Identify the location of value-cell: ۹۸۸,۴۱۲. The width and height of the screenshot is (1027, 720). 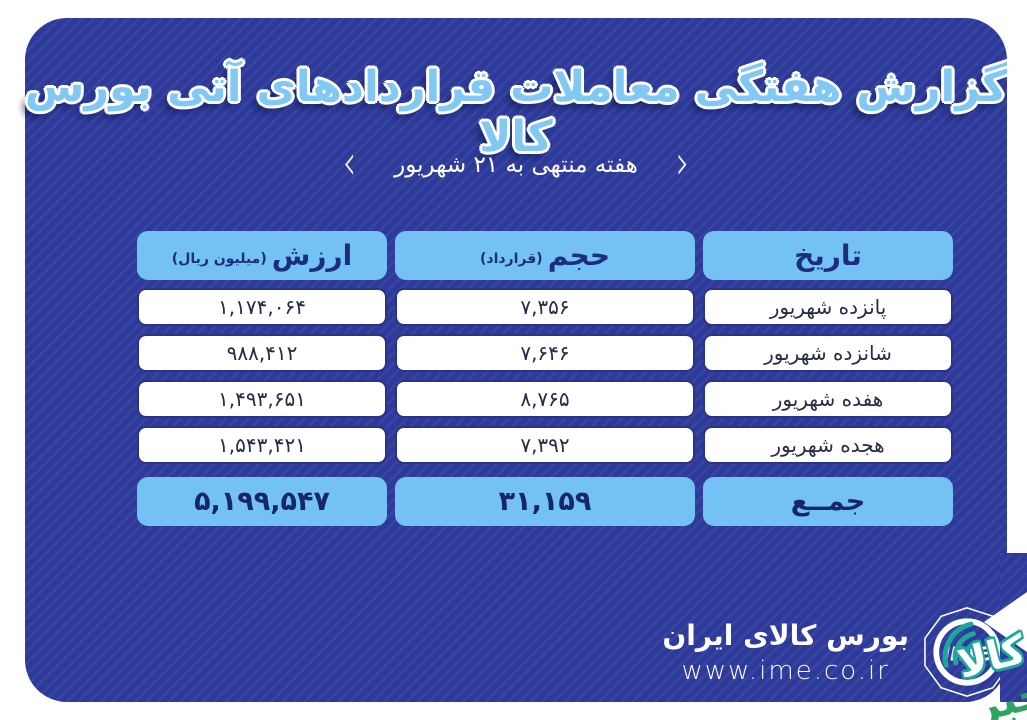
(262, 353).